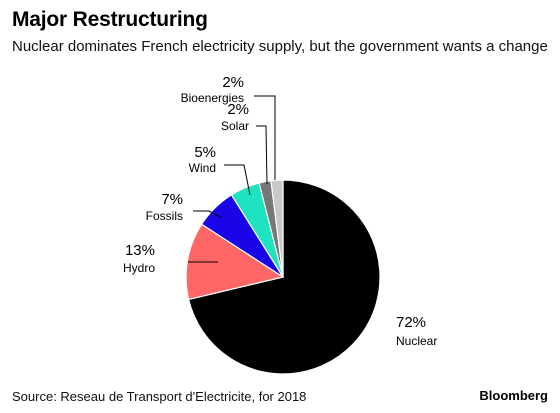 This screenshot has height=413, width=560. Describe the element at coordinates (277, 228) in the screenshot. I see `slice-bioenergies` at that location.